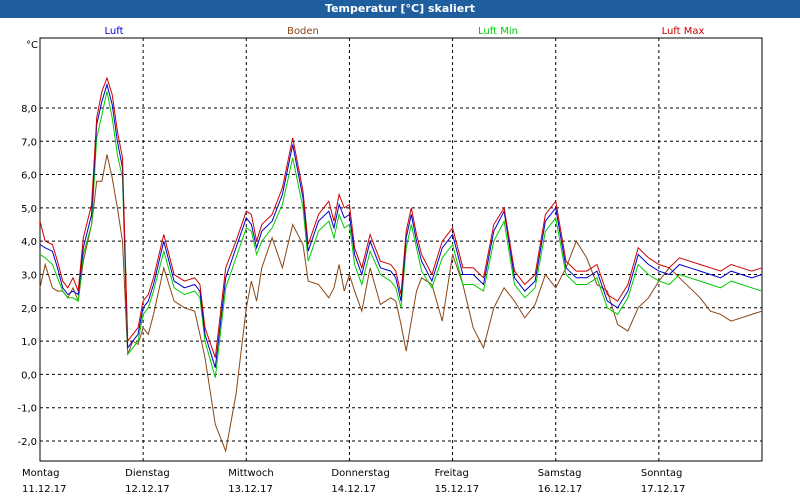 This screenshot has height=500, width=800. I want to click on x-tick-day: Montag, so click(40, 473).